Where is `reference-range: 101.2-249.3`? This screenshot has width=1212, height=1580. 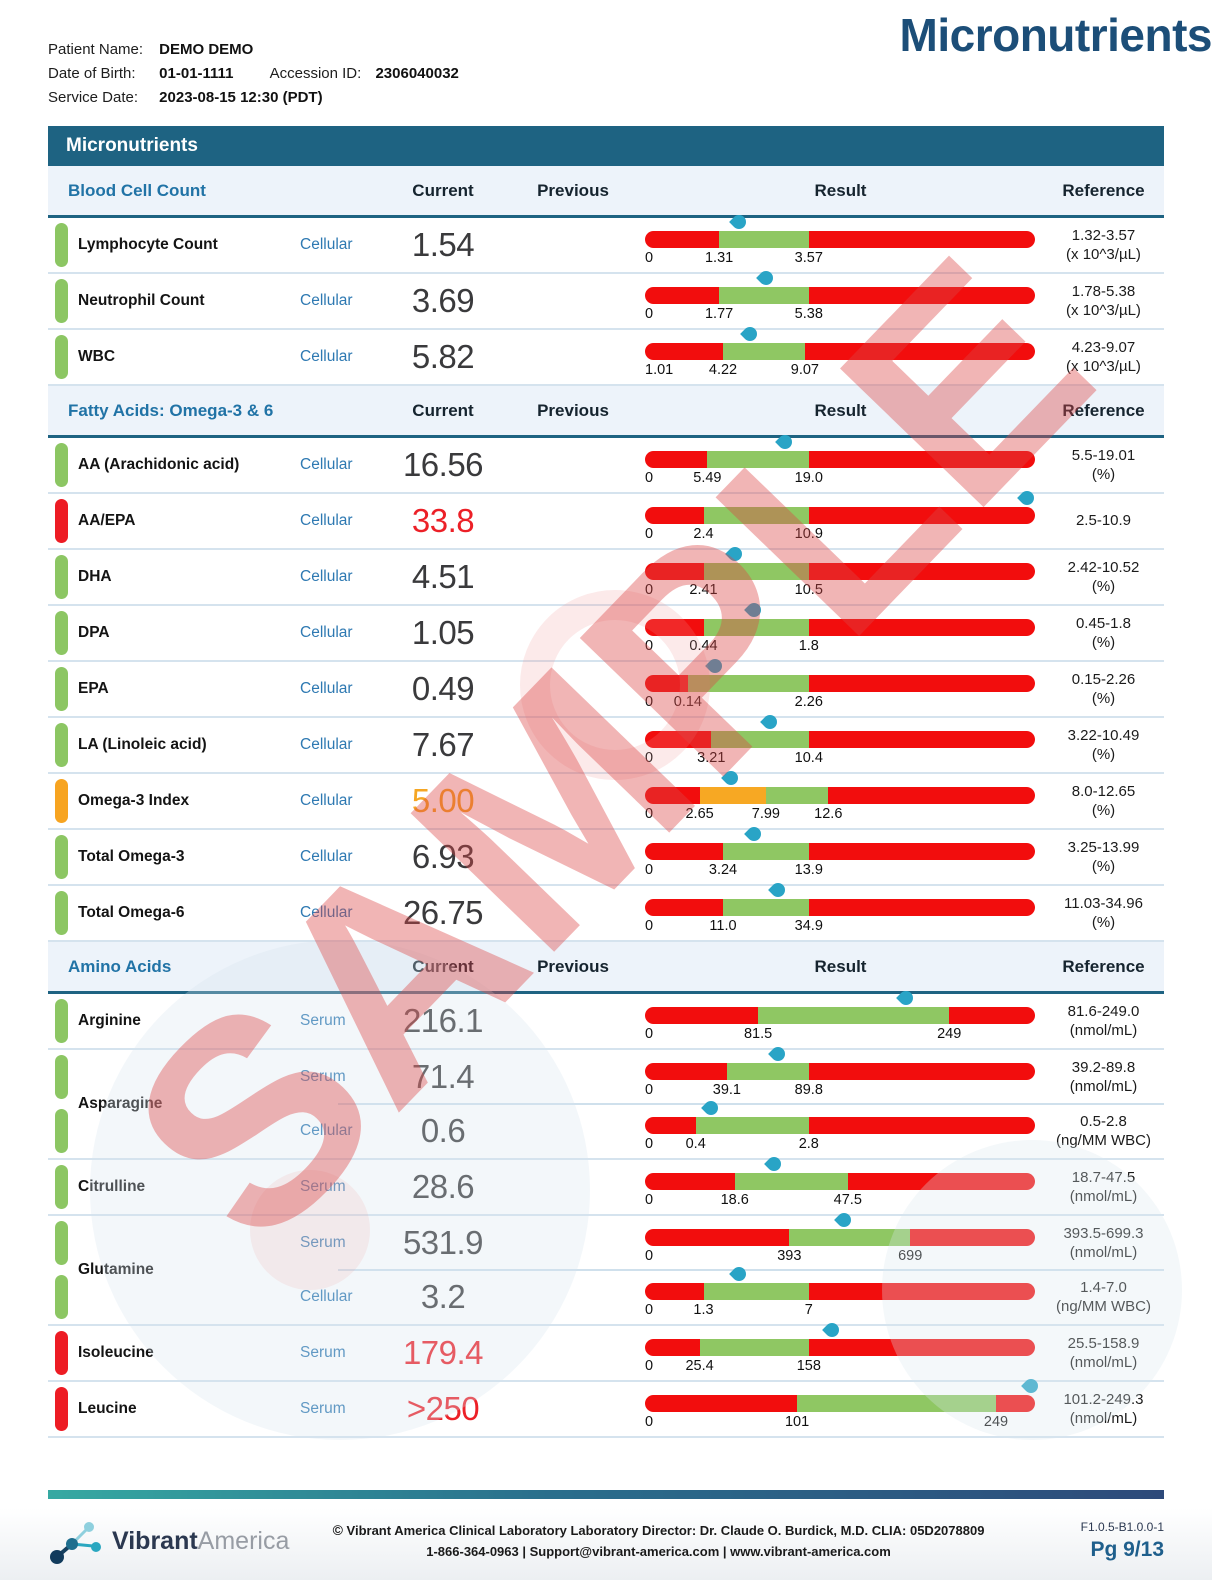 reference-range: 101.2-249.3 is located at coordinates (1103, 1399).